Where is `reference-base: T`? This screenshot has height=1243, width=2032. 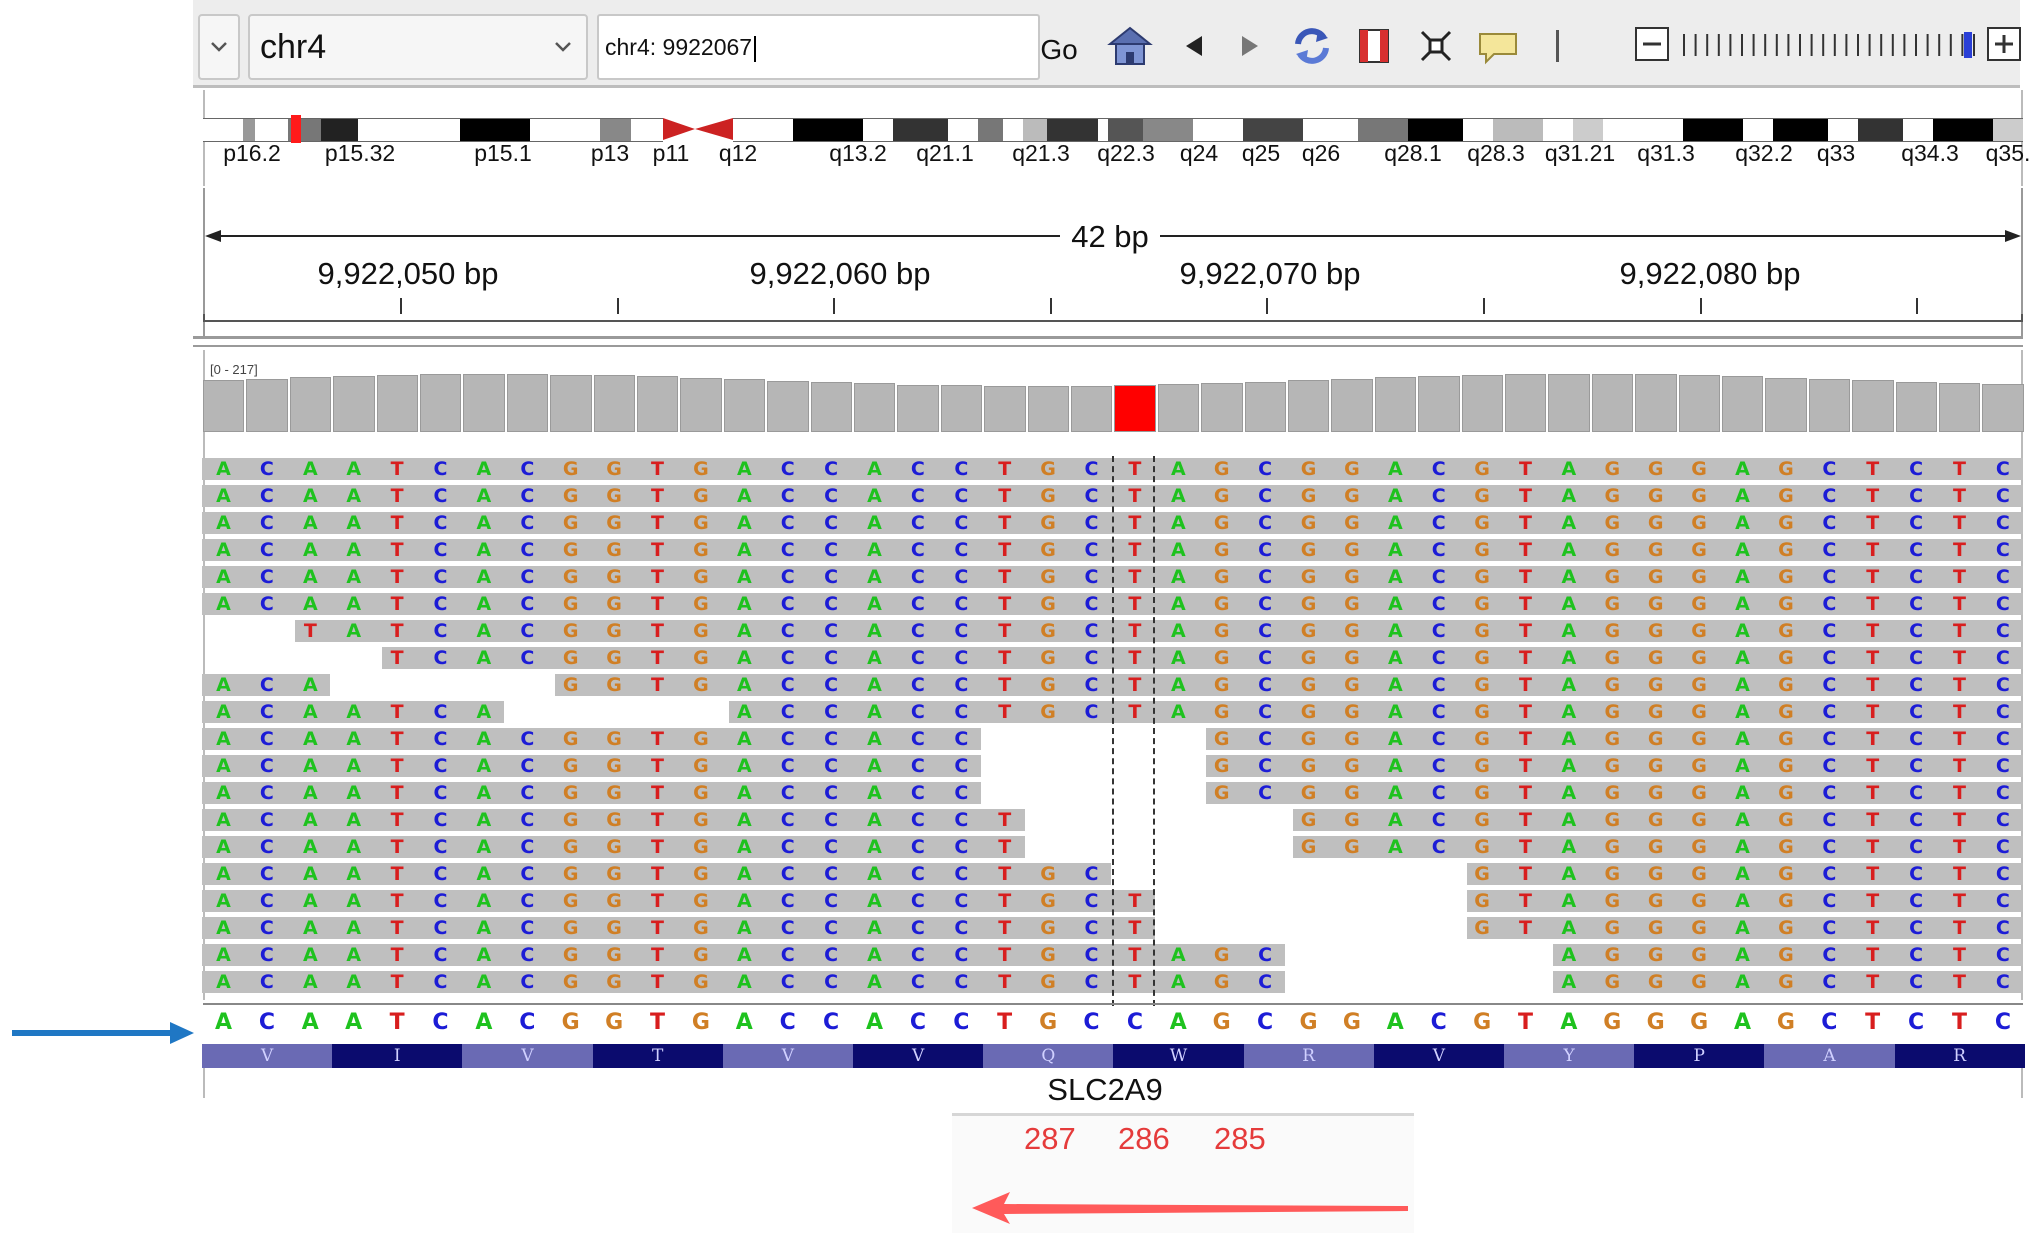
reference-base: T is located at coordinates (1959, 1022).